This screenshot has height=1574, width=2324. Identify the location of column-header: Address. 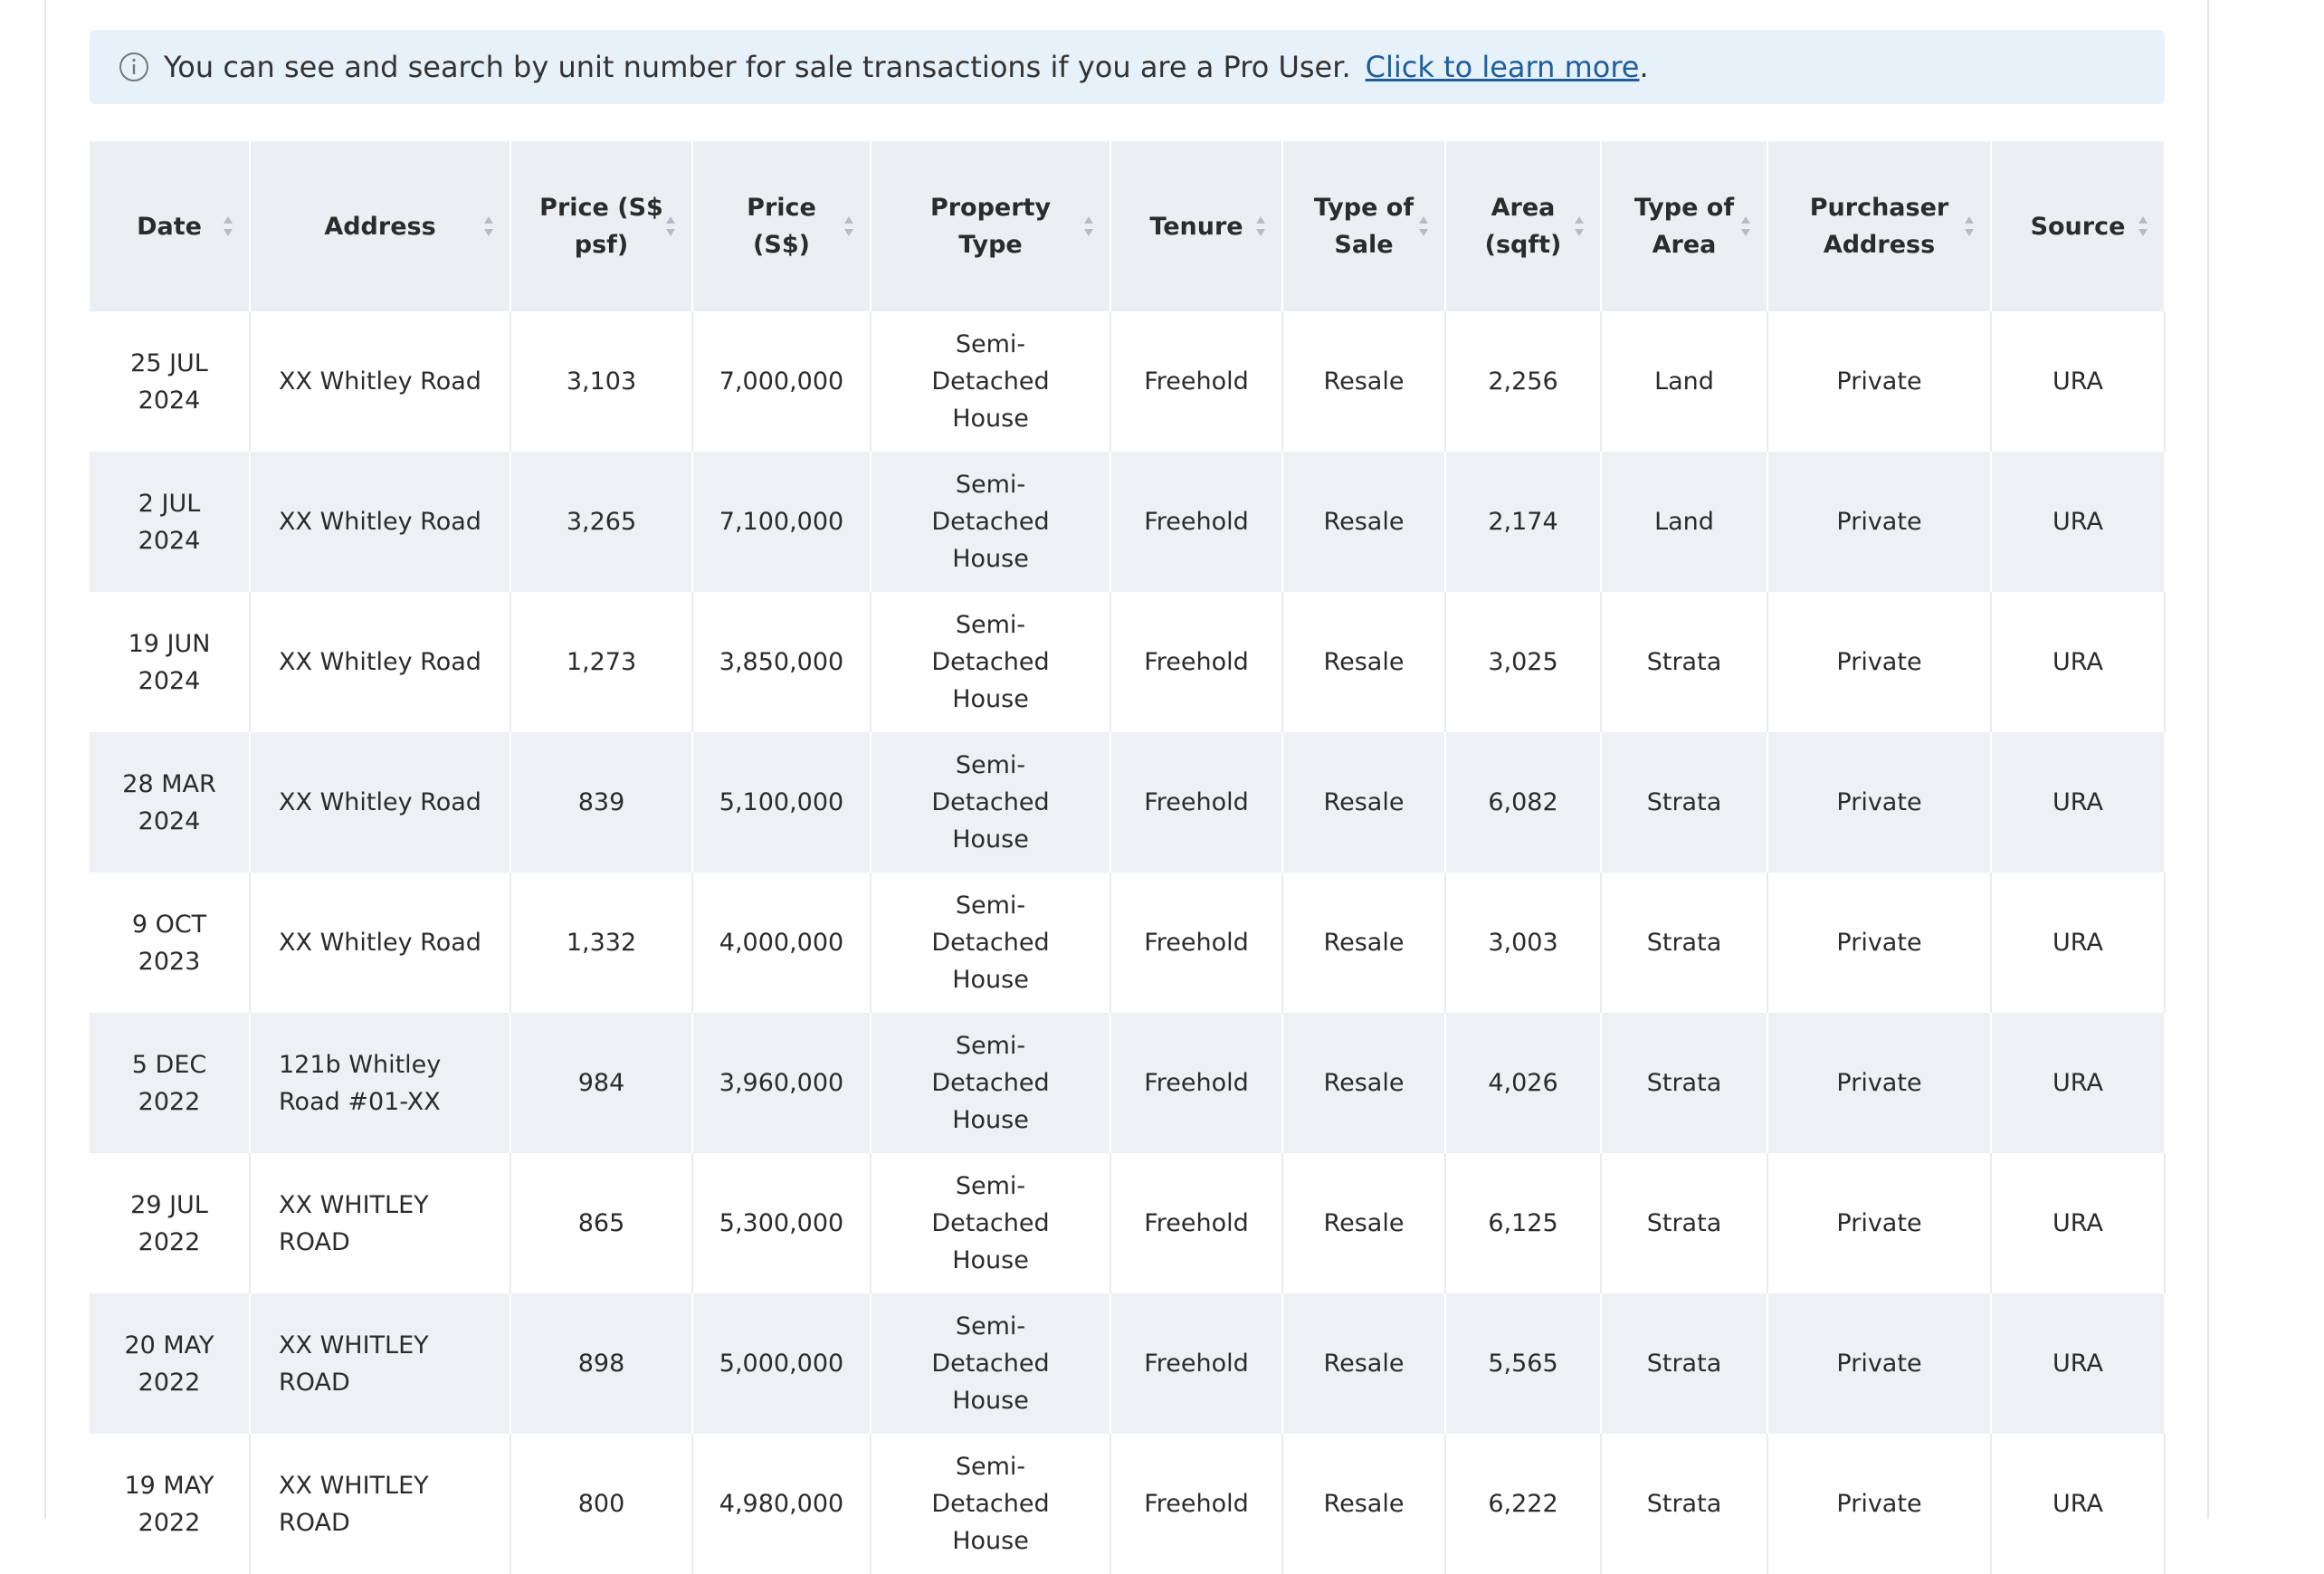
(380, 226).